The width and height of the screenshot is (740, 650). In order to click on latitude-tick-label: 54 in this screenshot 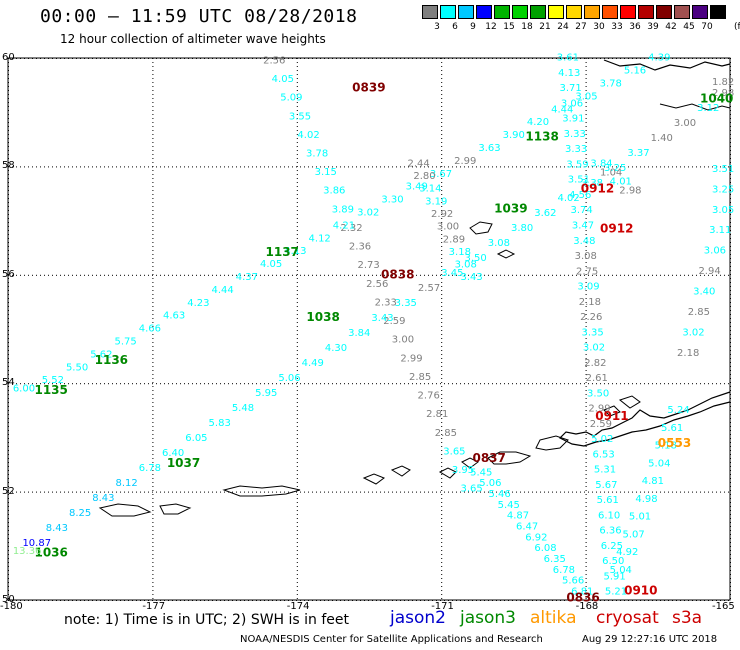, I will do `click(8, 383)`.